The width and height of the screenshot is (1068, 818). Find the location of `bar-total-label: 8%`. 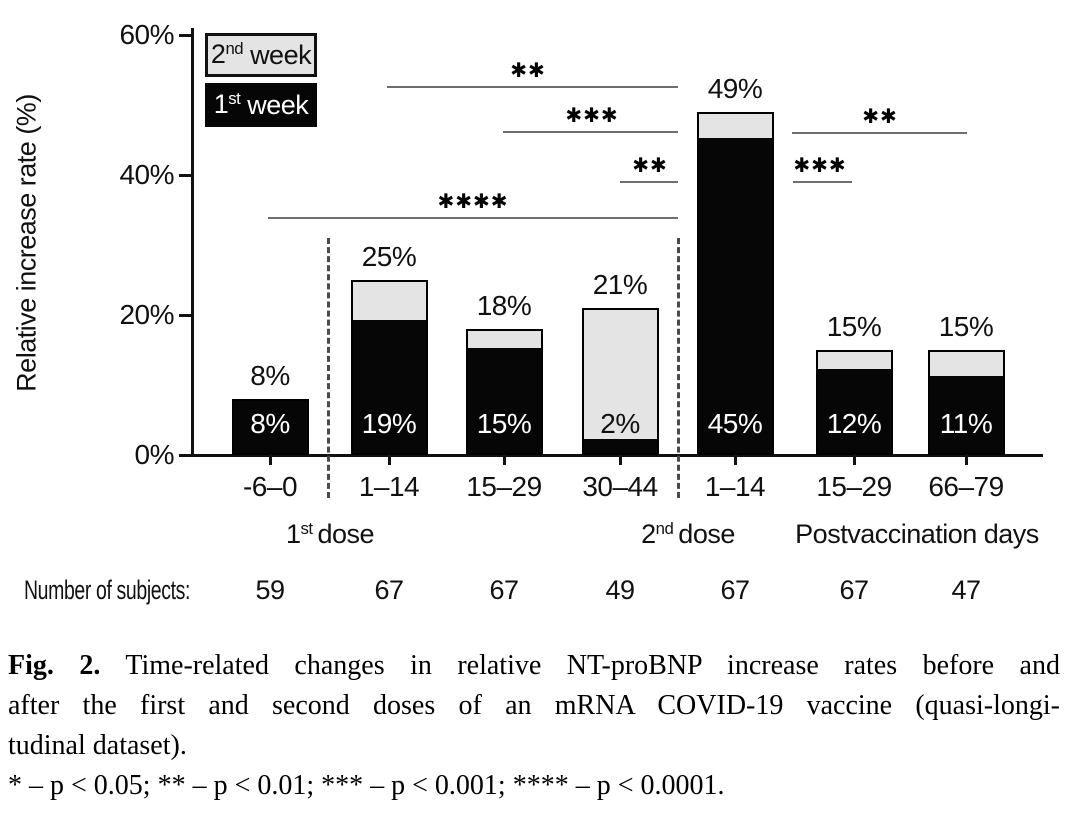

bar-total-label: 8% is located at coordinates (270, 375).